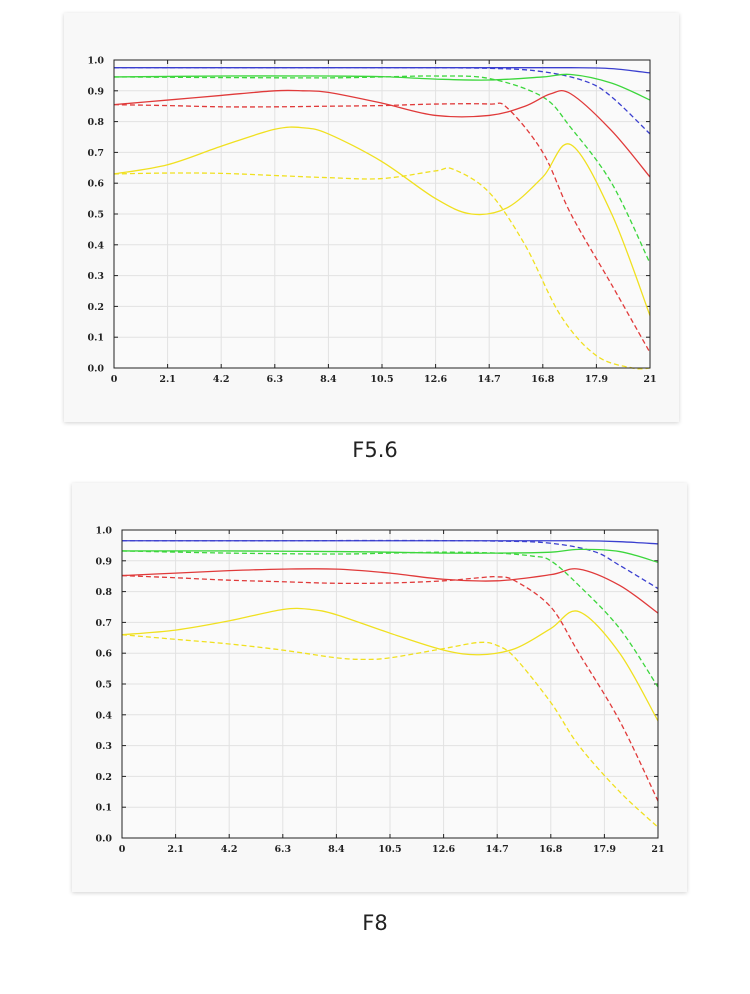  Describe the element at coordinates (375, 923) in the screenshot. I see `chart-caption-f8: F8` at that location.